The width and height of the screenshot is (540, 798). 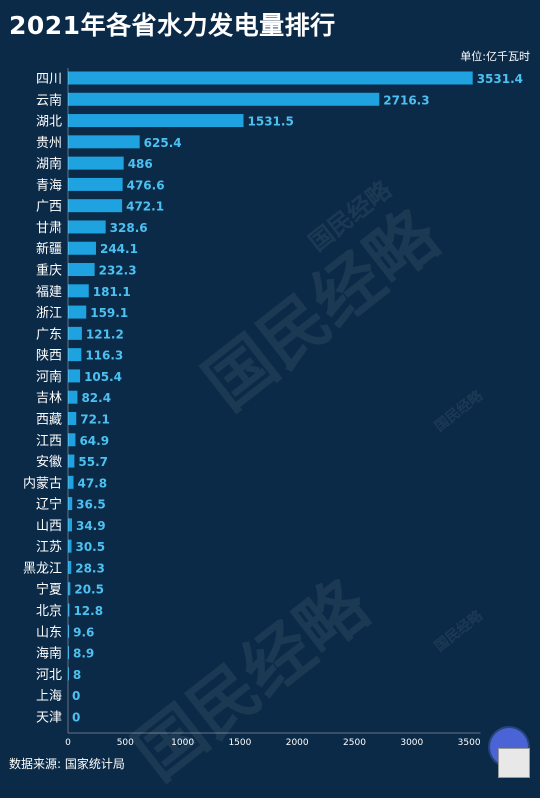 I want to click on x-tick-label: 0, so click(x=68, y=743).